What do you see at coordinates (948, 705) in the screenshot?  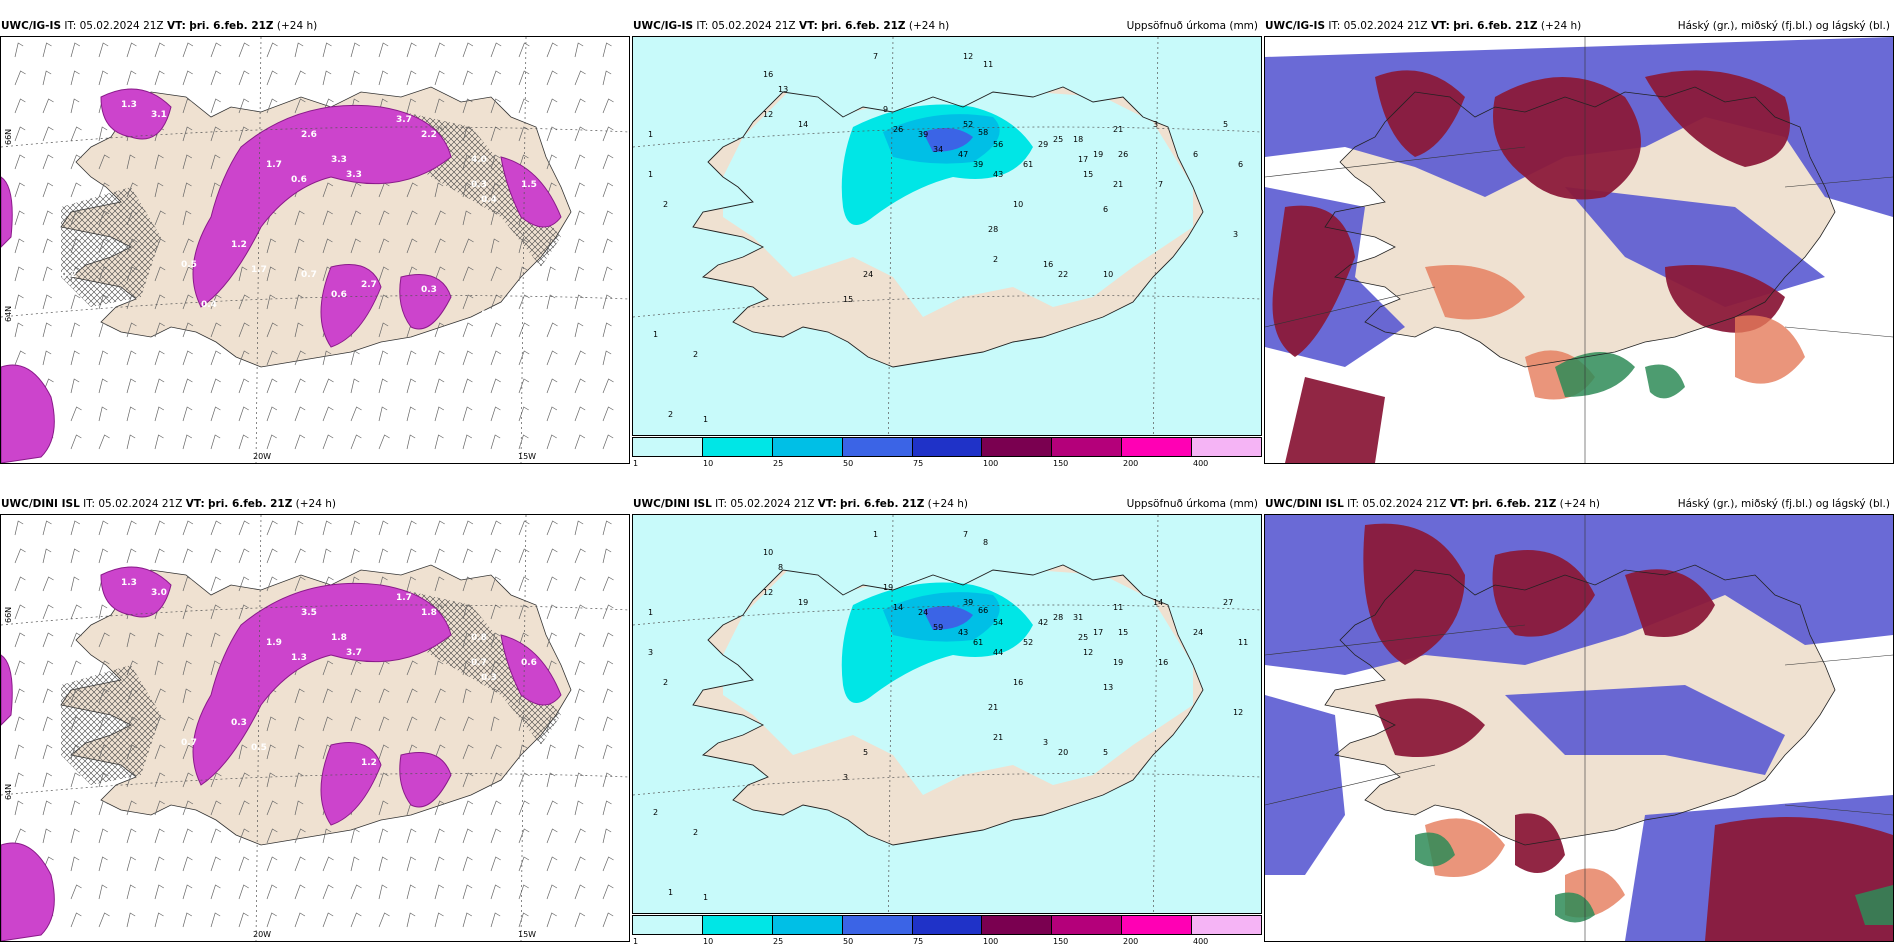 I see `iceland-coast` at bounding box center [948, 705].